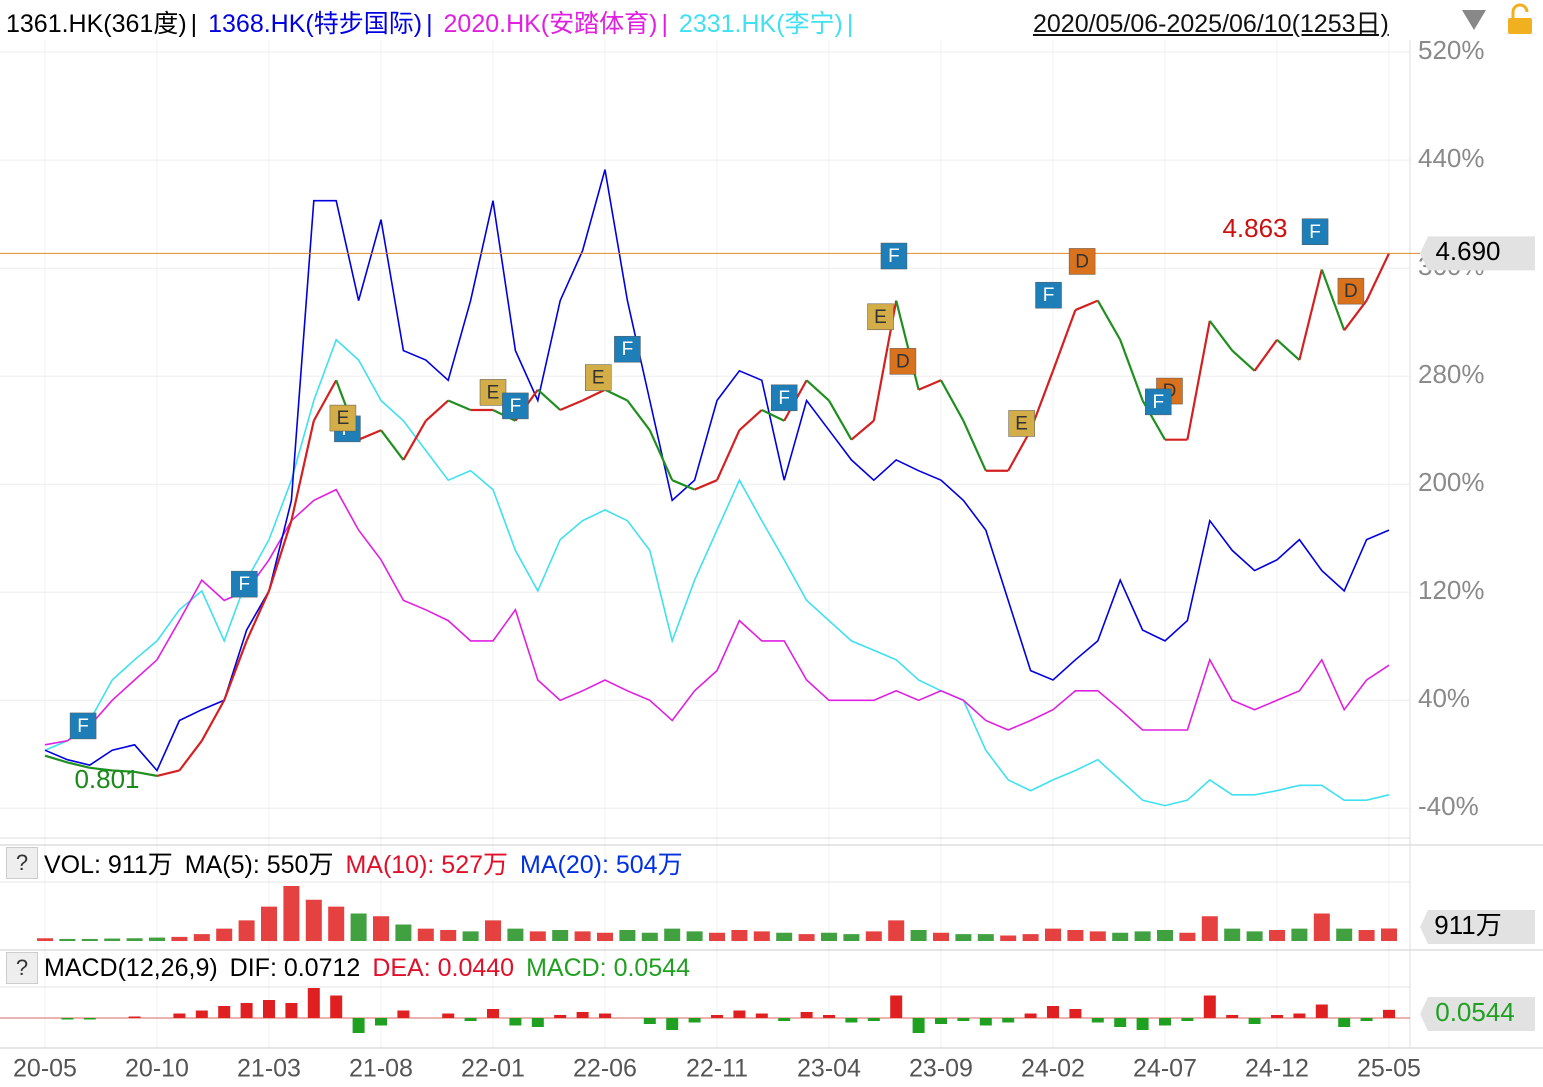  Describe the element at coordinates (1467, 925) in the screenshot. I see `volume-last-label: 911万` at that location.